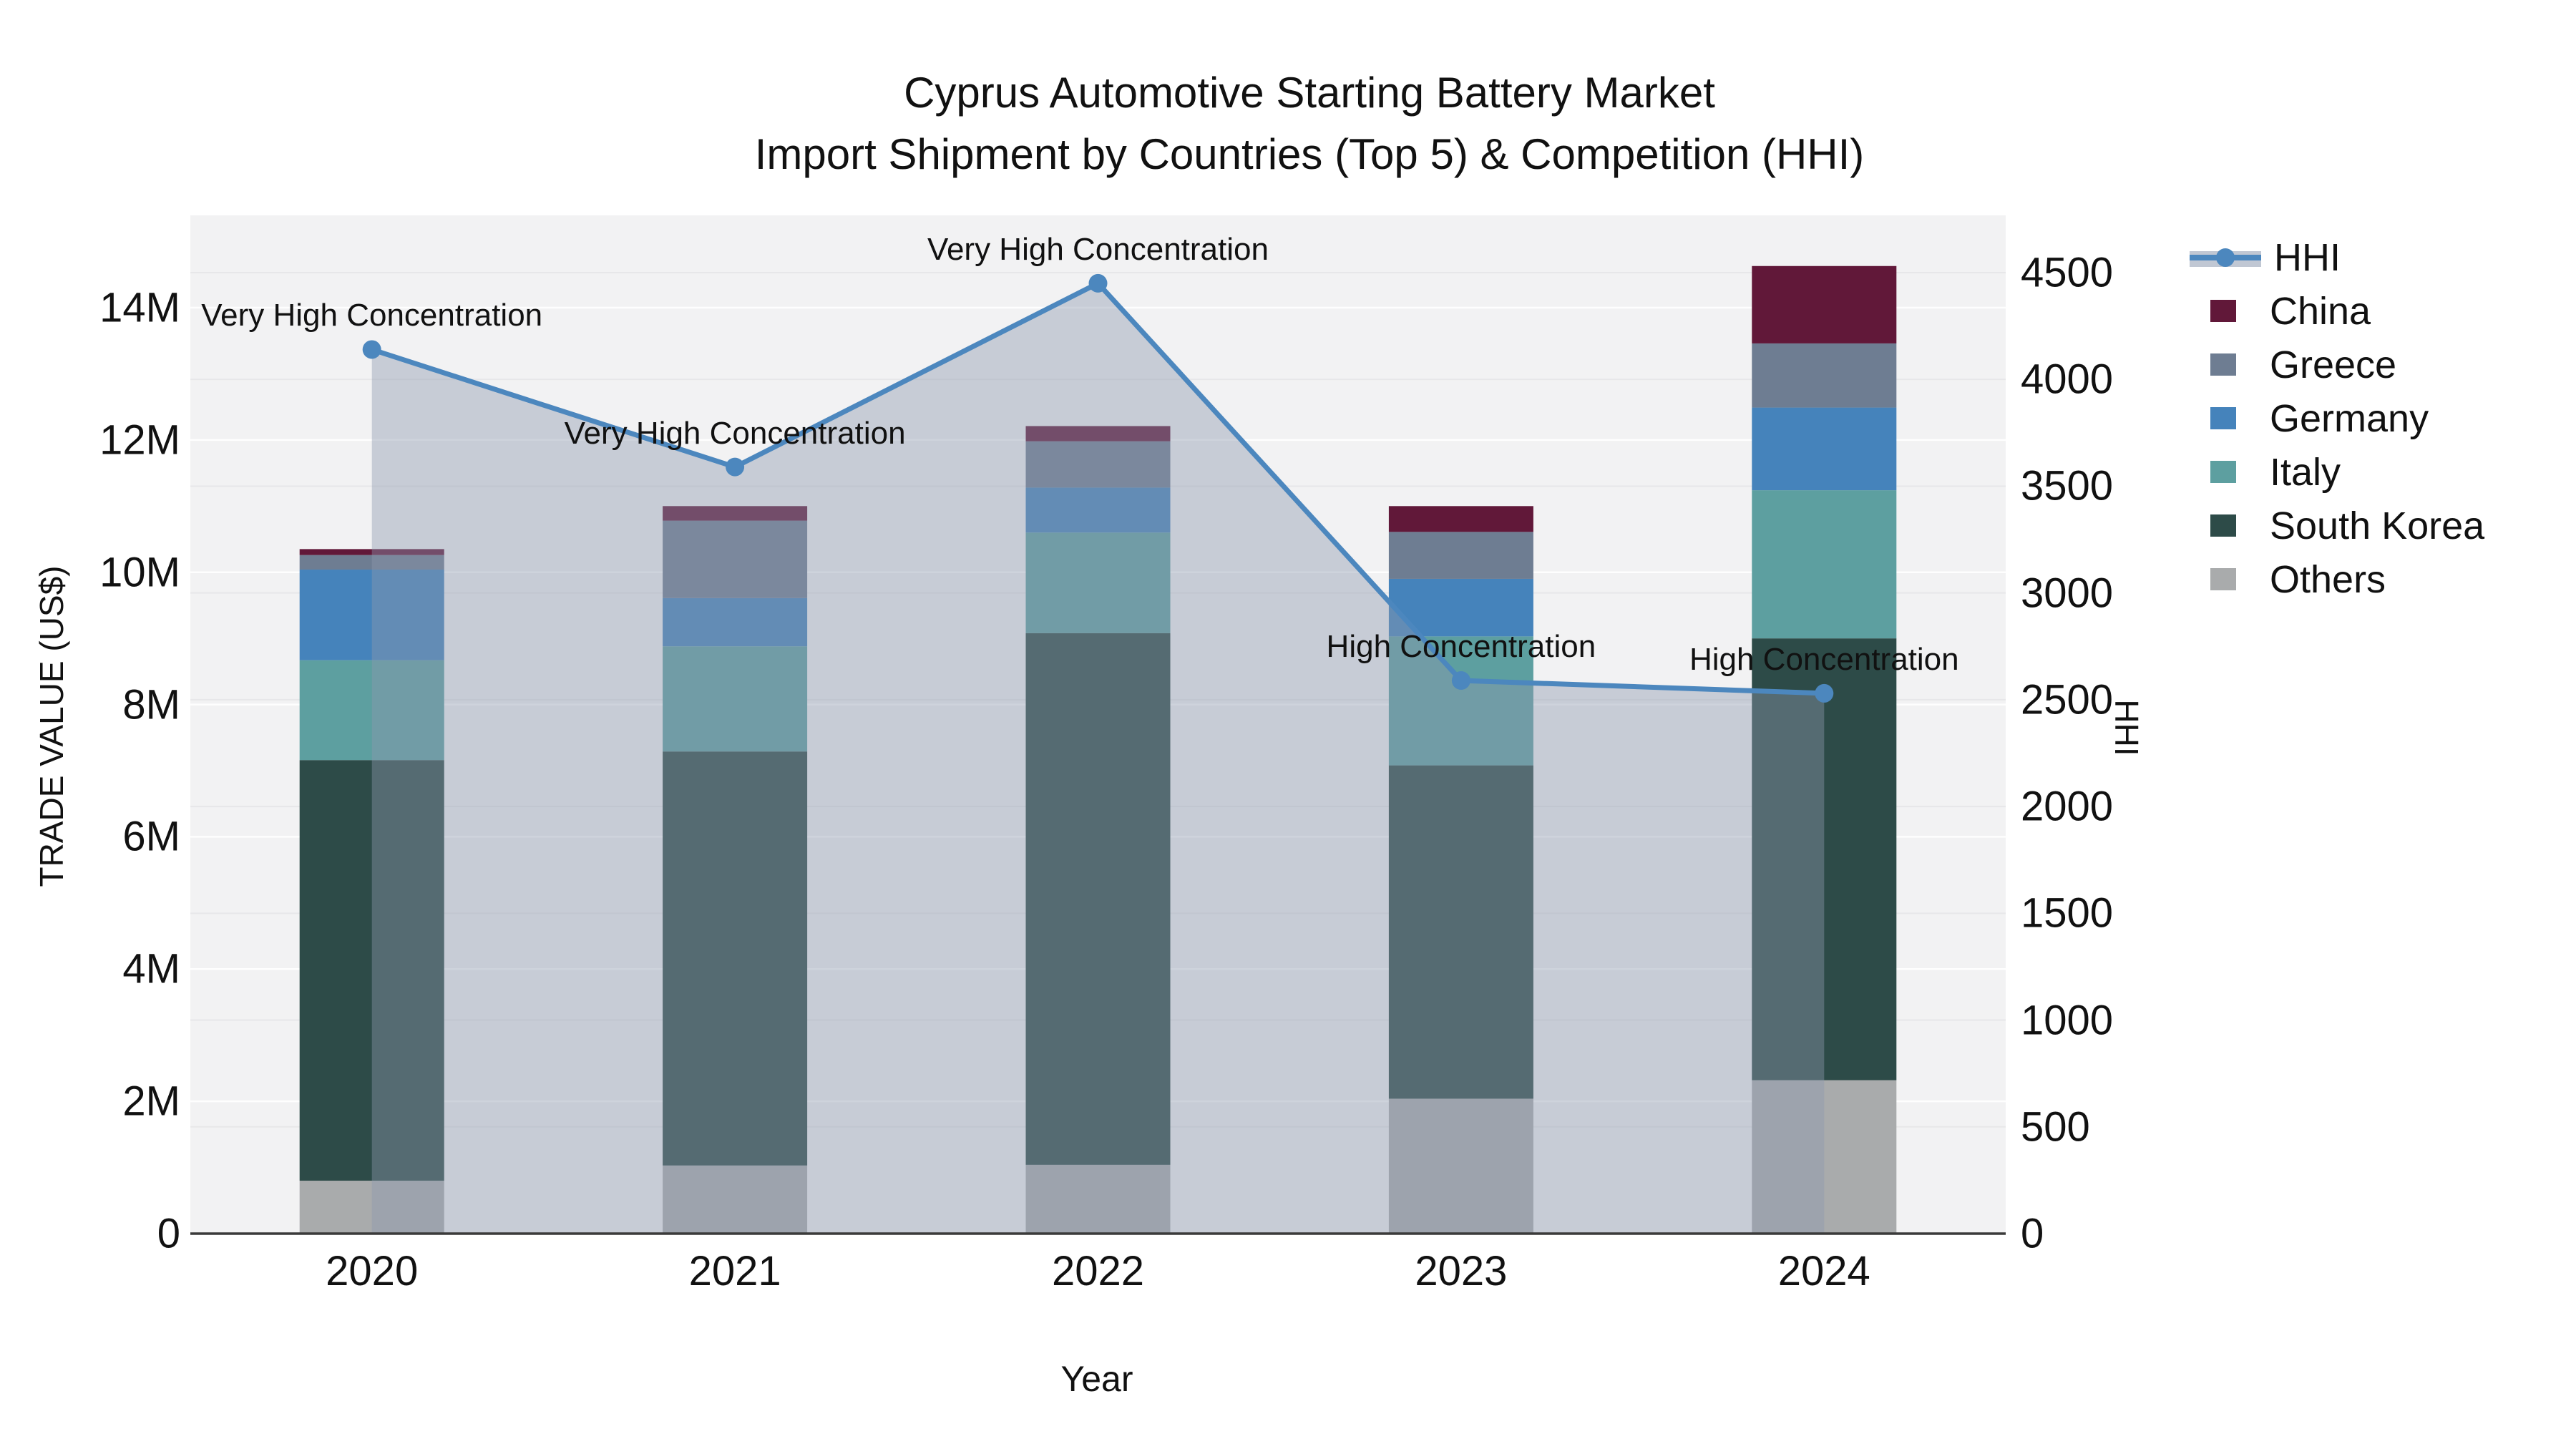 The height and width of the screenshot is (1449, 2576). Describe the element at coordinates (151, 704) in the screenshot. I see `y-left-tick-8M: 8M` at that location.